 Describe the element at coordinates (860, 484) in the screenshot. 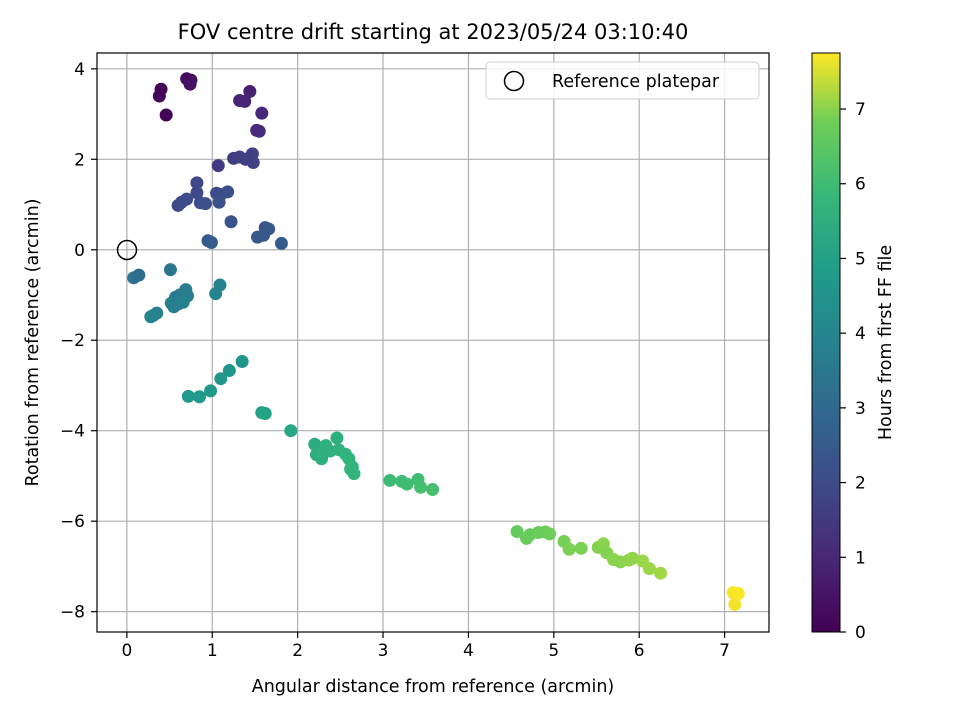

I see `colorbar-tick-label: 2` at that location.